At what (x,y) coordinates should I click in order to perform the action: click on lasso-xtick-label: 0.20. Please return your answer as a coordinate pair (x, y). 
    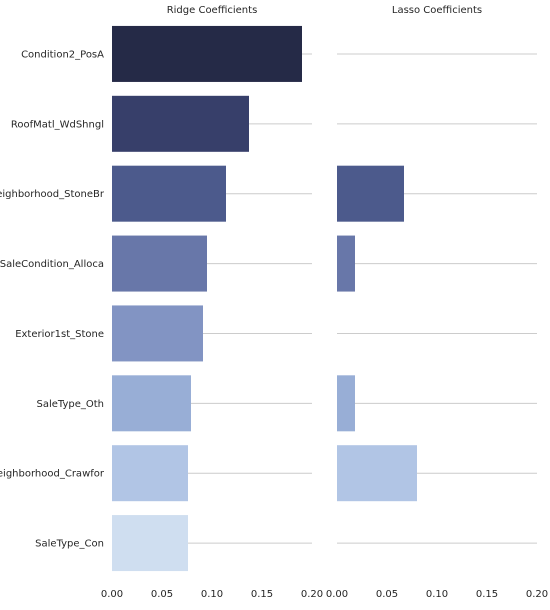
    Looking at the image, I should click on (537, 594).